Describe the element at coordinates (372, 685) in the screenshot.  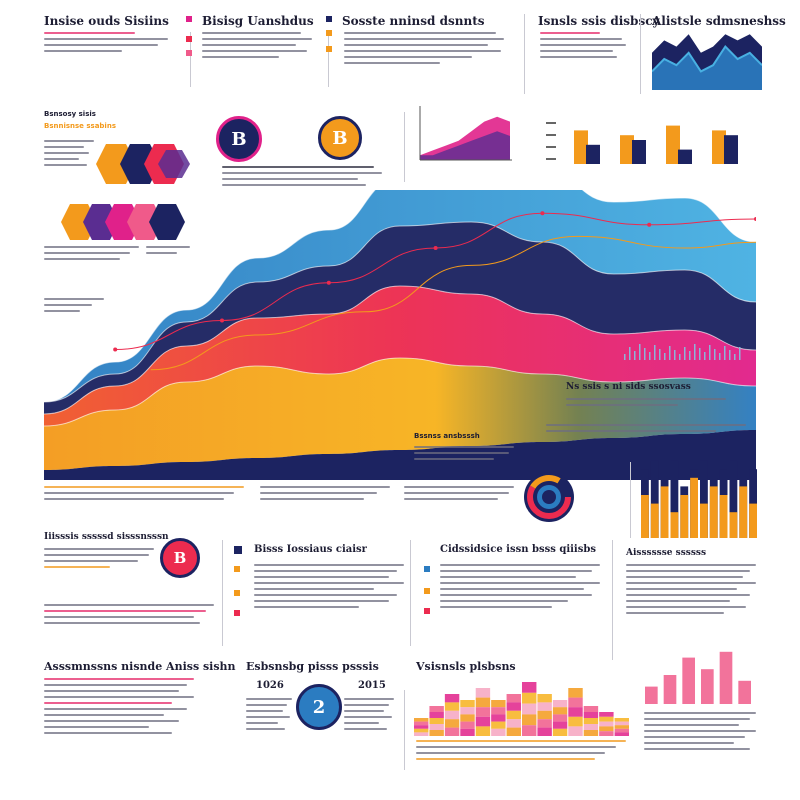
I see `year-label-2: 2015` at that location.